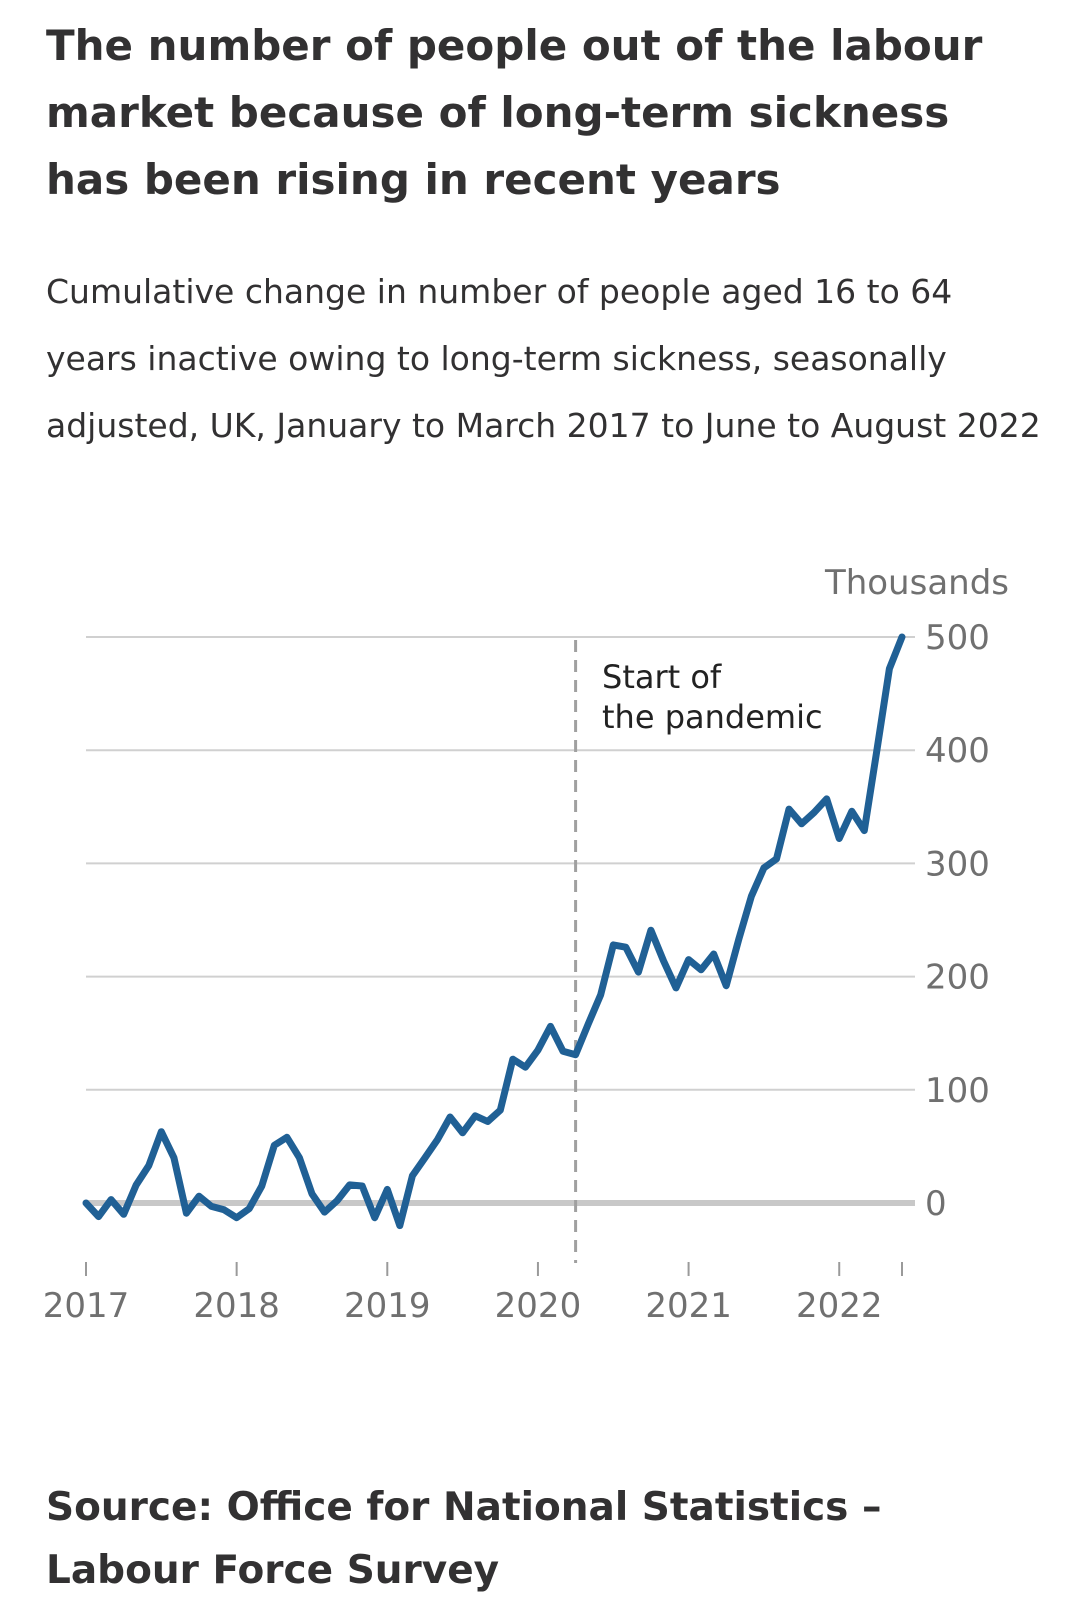 This screenshot has width=1080, height=1606. I want to click on x-tick-label: 2017, so click(86, 1306).